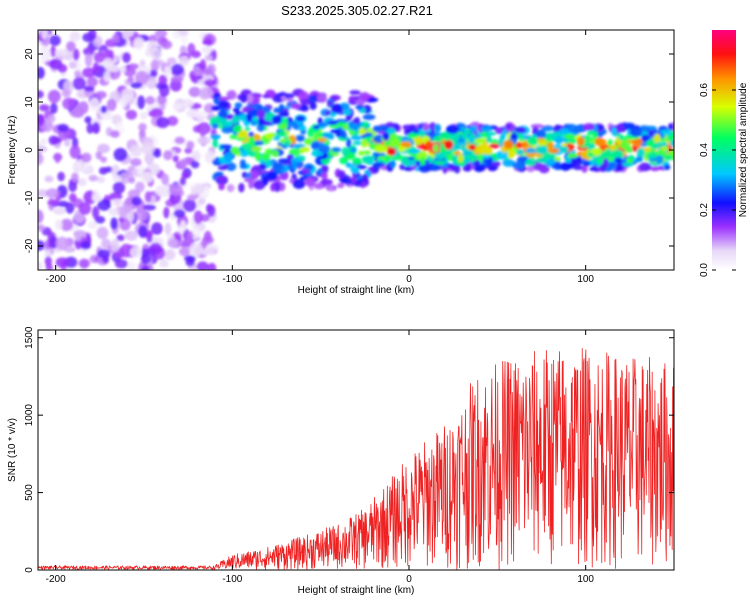 This screenshot has height=600, width=750. I want to click on colorbar-tick-label: 0.2, so click(704, 210).